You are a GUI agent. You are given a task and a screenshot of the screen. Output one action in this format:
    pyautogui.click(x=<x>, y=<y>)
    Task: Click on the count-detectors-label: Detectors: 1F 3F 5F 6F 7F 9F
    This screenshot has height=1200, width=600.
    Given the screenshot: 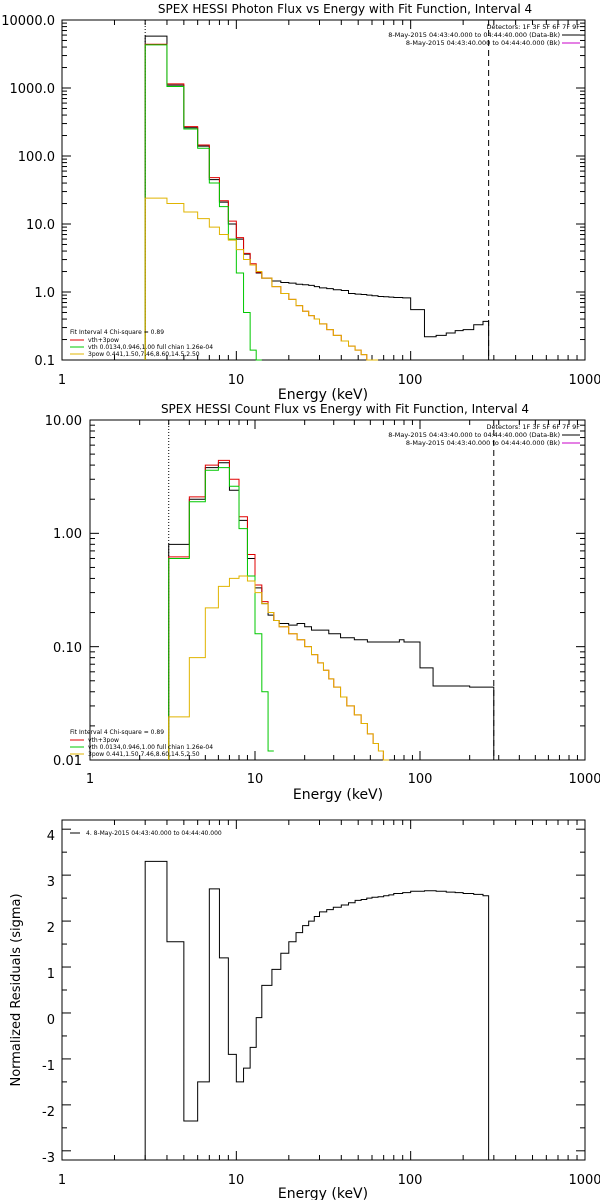 What is the action you would take?
    pyautogui.click(x=533, y=427)
    